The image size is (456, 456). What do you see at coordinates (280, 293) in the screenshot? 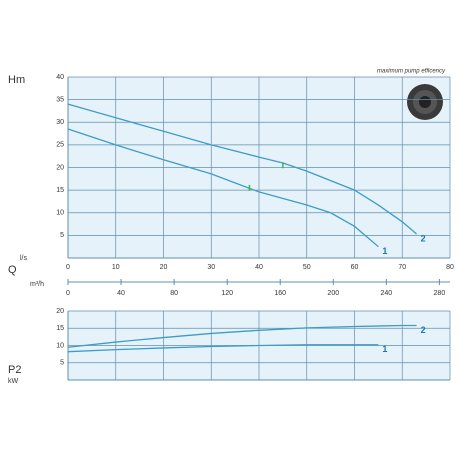
I see `x2-tick-label: 160` at bounding box center [280, 293].